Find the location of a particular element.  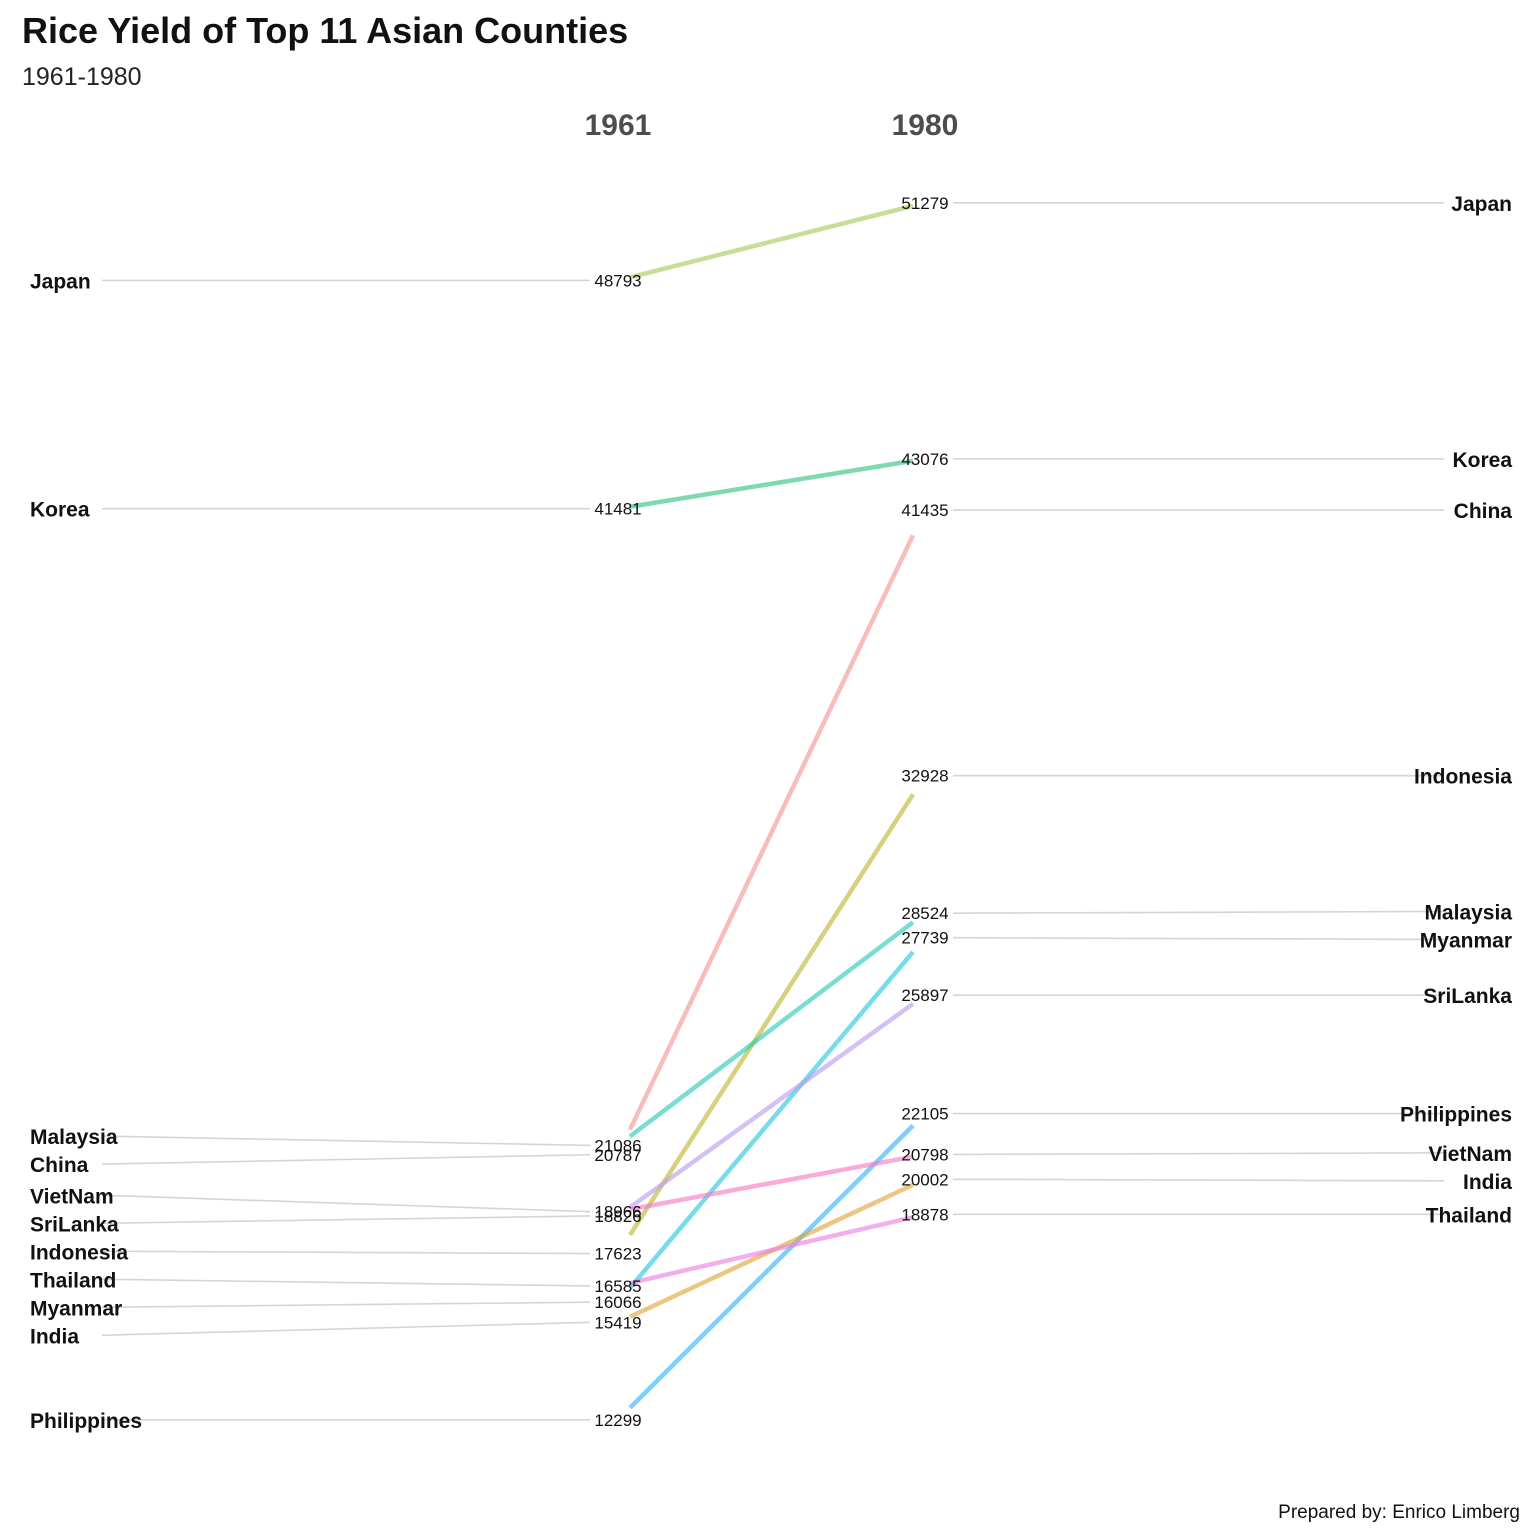

value-label-1961-thailand: 16585 is located at coordinates (617, 1286).